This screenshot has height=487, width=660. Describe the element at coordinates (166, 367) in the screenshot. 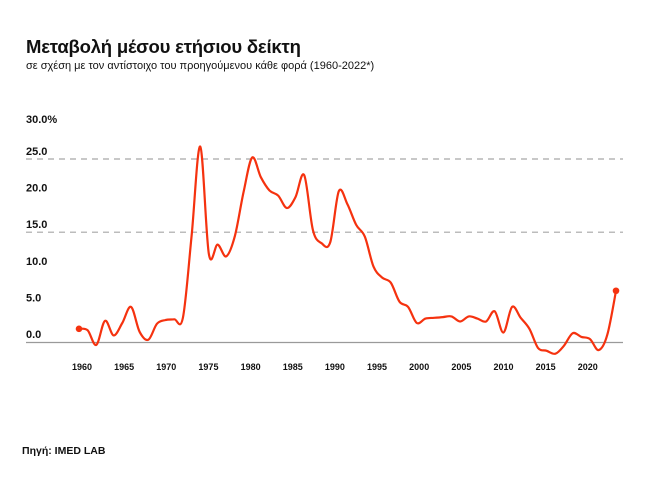

I see `x-tick-label: 1970` at that location.